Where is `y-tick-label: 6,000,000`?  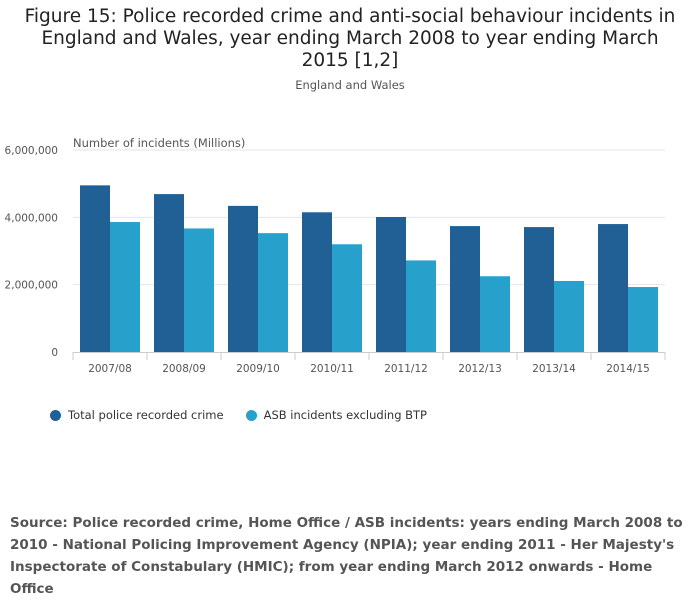
y-tick-label: 6,000,000 is located at coordinates (31, 151).